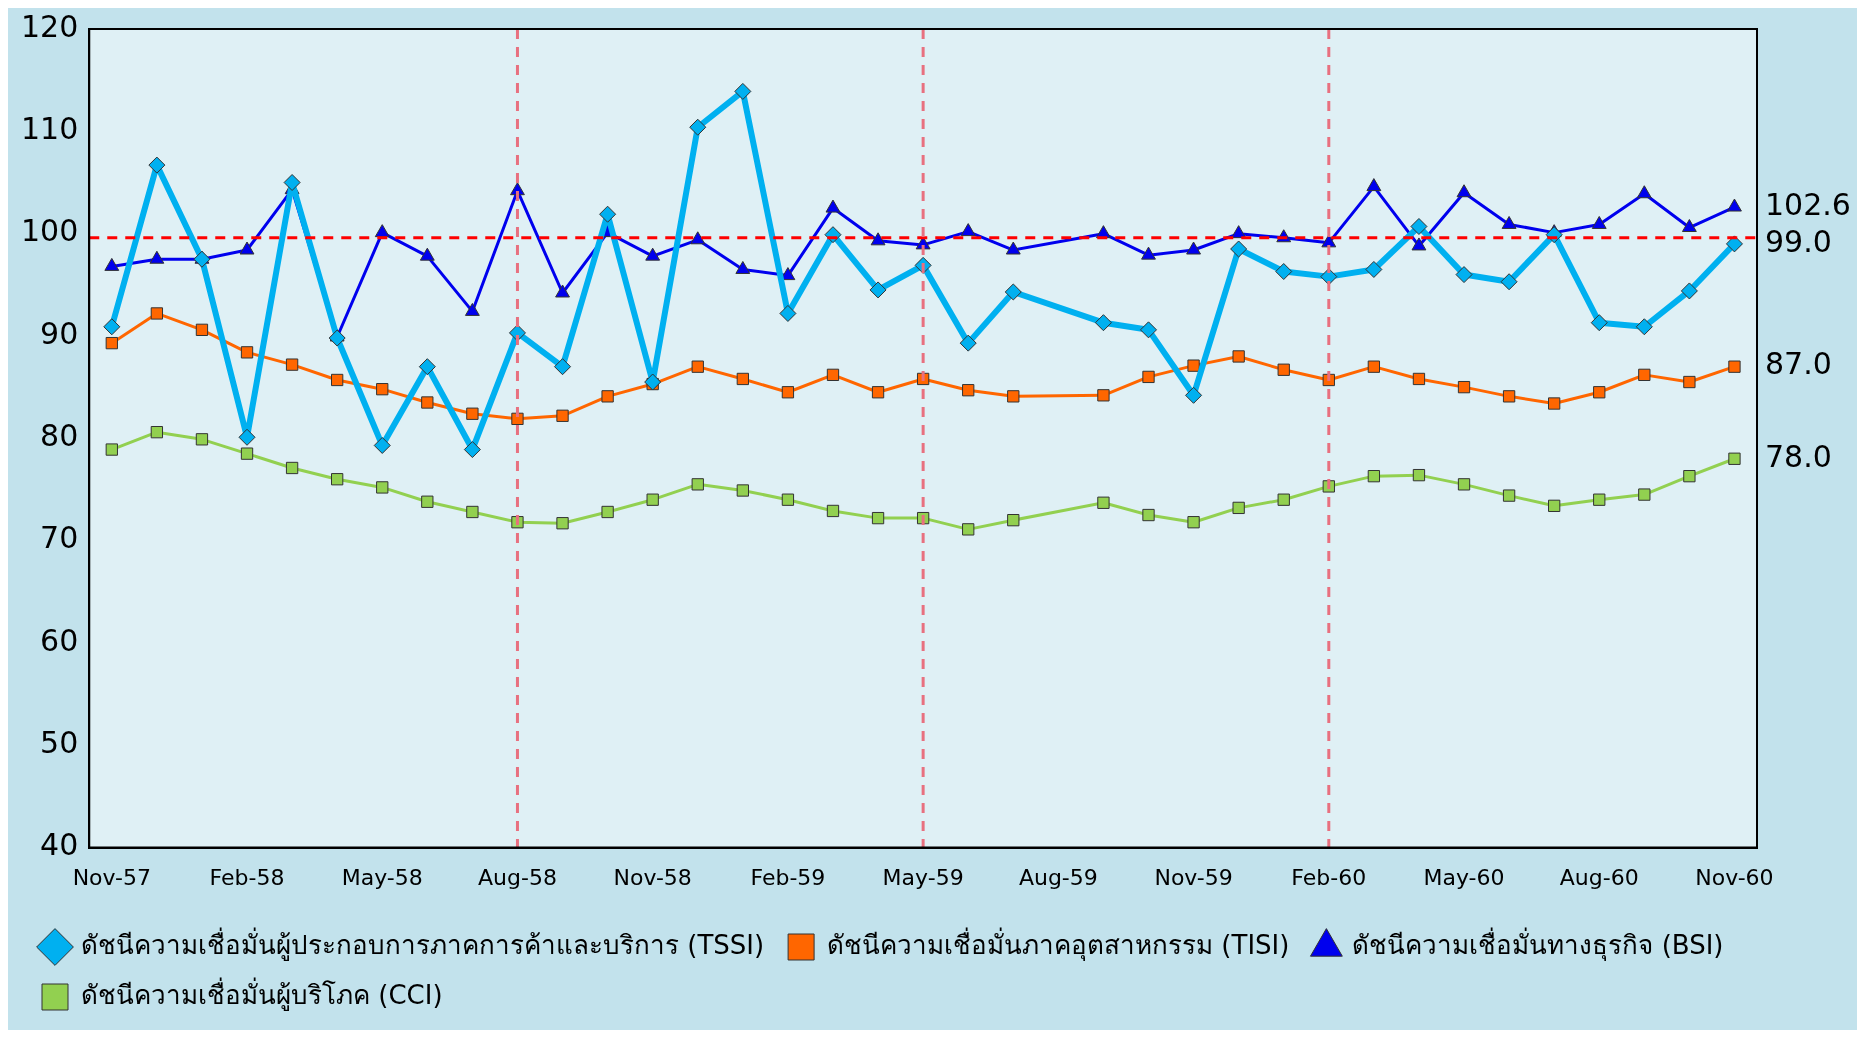  I want to click on y-tick-label: 40, so click(59, 845).